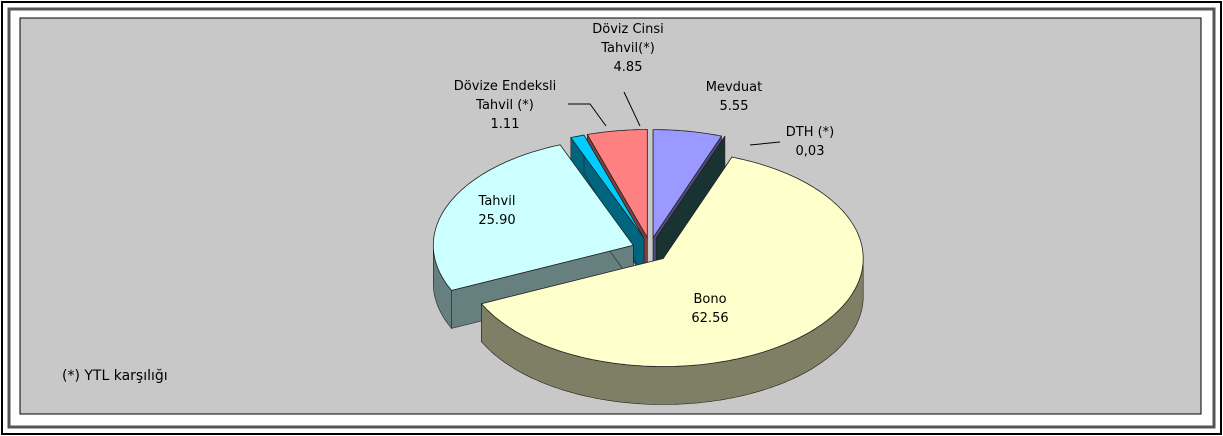  What do you see at coordinates (115, 376) in the screenshot?
I see `footnote: (*) YTL karşılığı` at bounding box center [115, 376].